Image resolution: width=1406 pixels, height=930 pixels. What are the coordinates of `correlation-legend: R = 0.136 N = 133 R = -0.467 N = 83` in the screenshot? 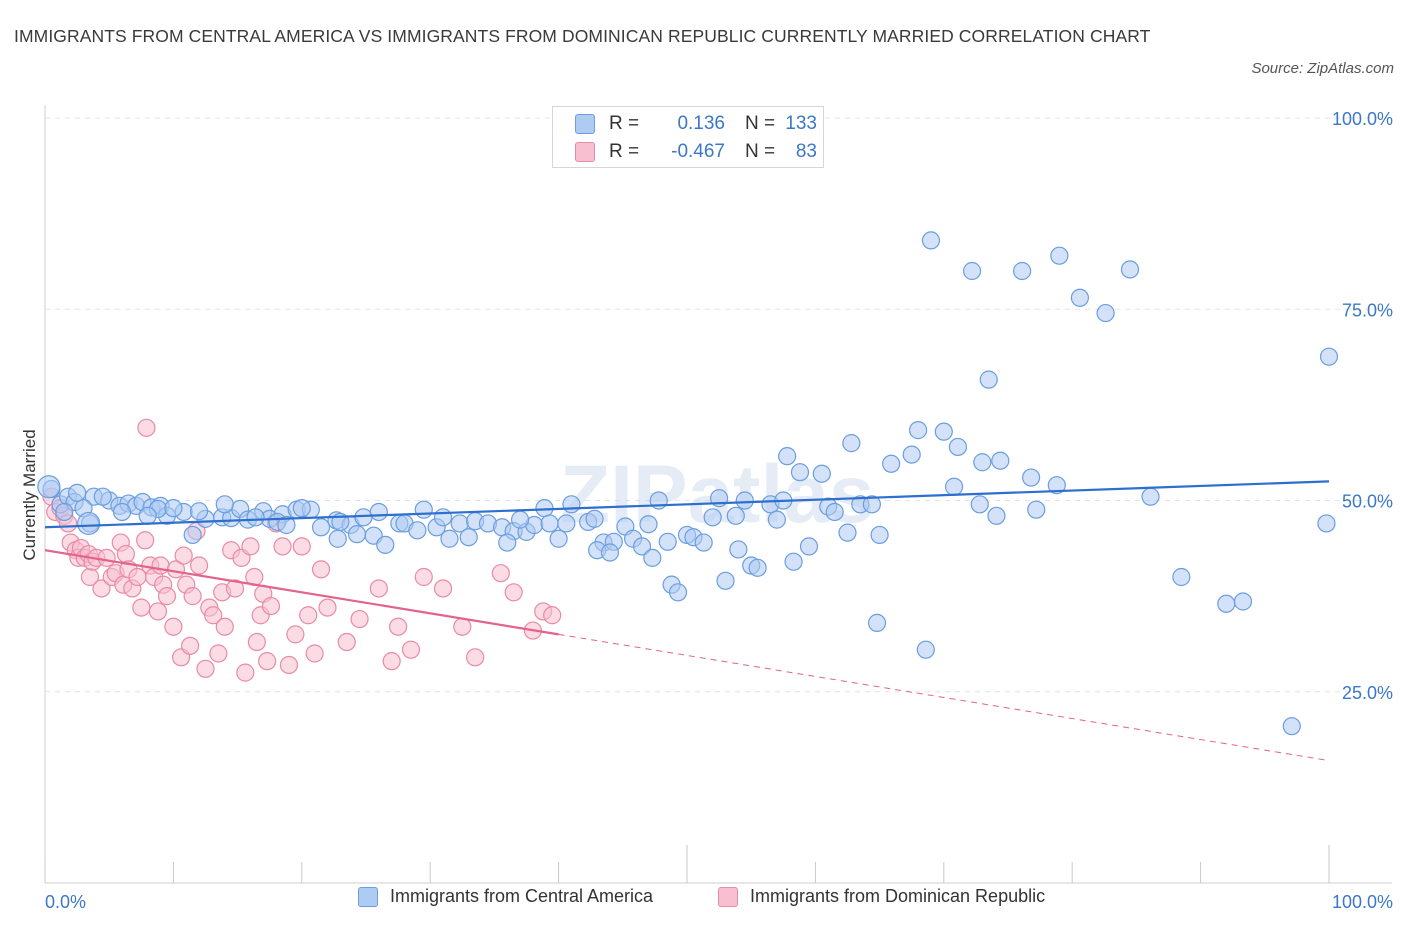 It's located at (688, 137).